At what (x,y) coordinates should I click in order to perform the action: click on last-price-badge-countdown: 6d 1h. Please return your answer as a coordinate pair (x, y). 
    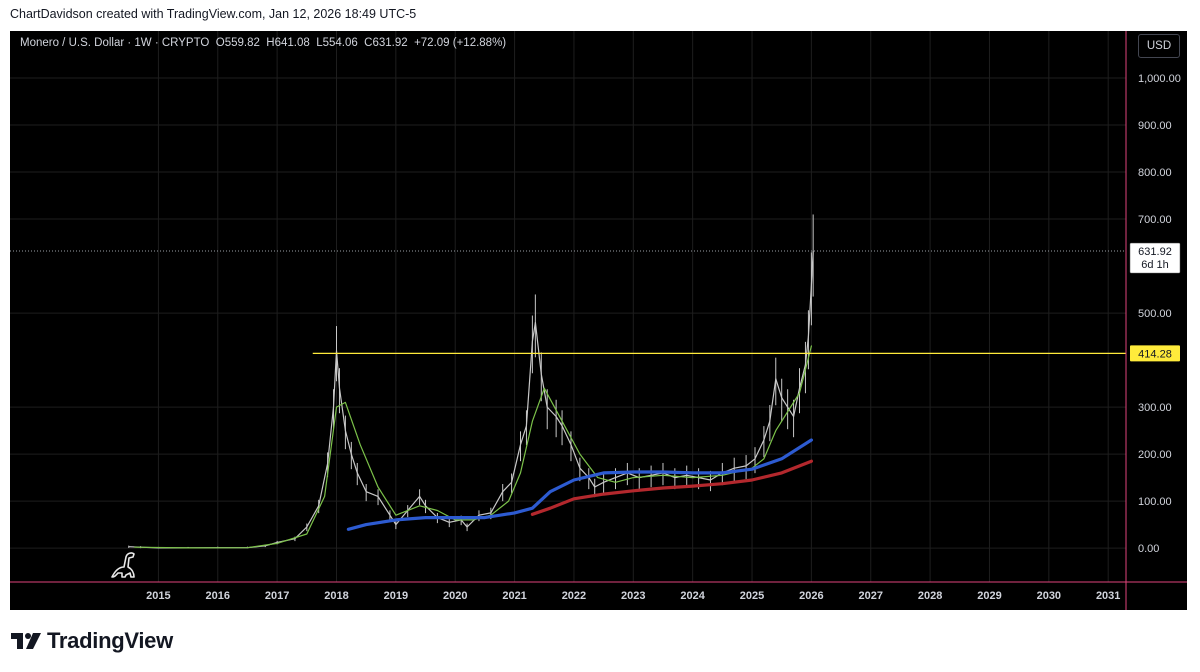
    Looking at the image, I should click on (1155, 265).